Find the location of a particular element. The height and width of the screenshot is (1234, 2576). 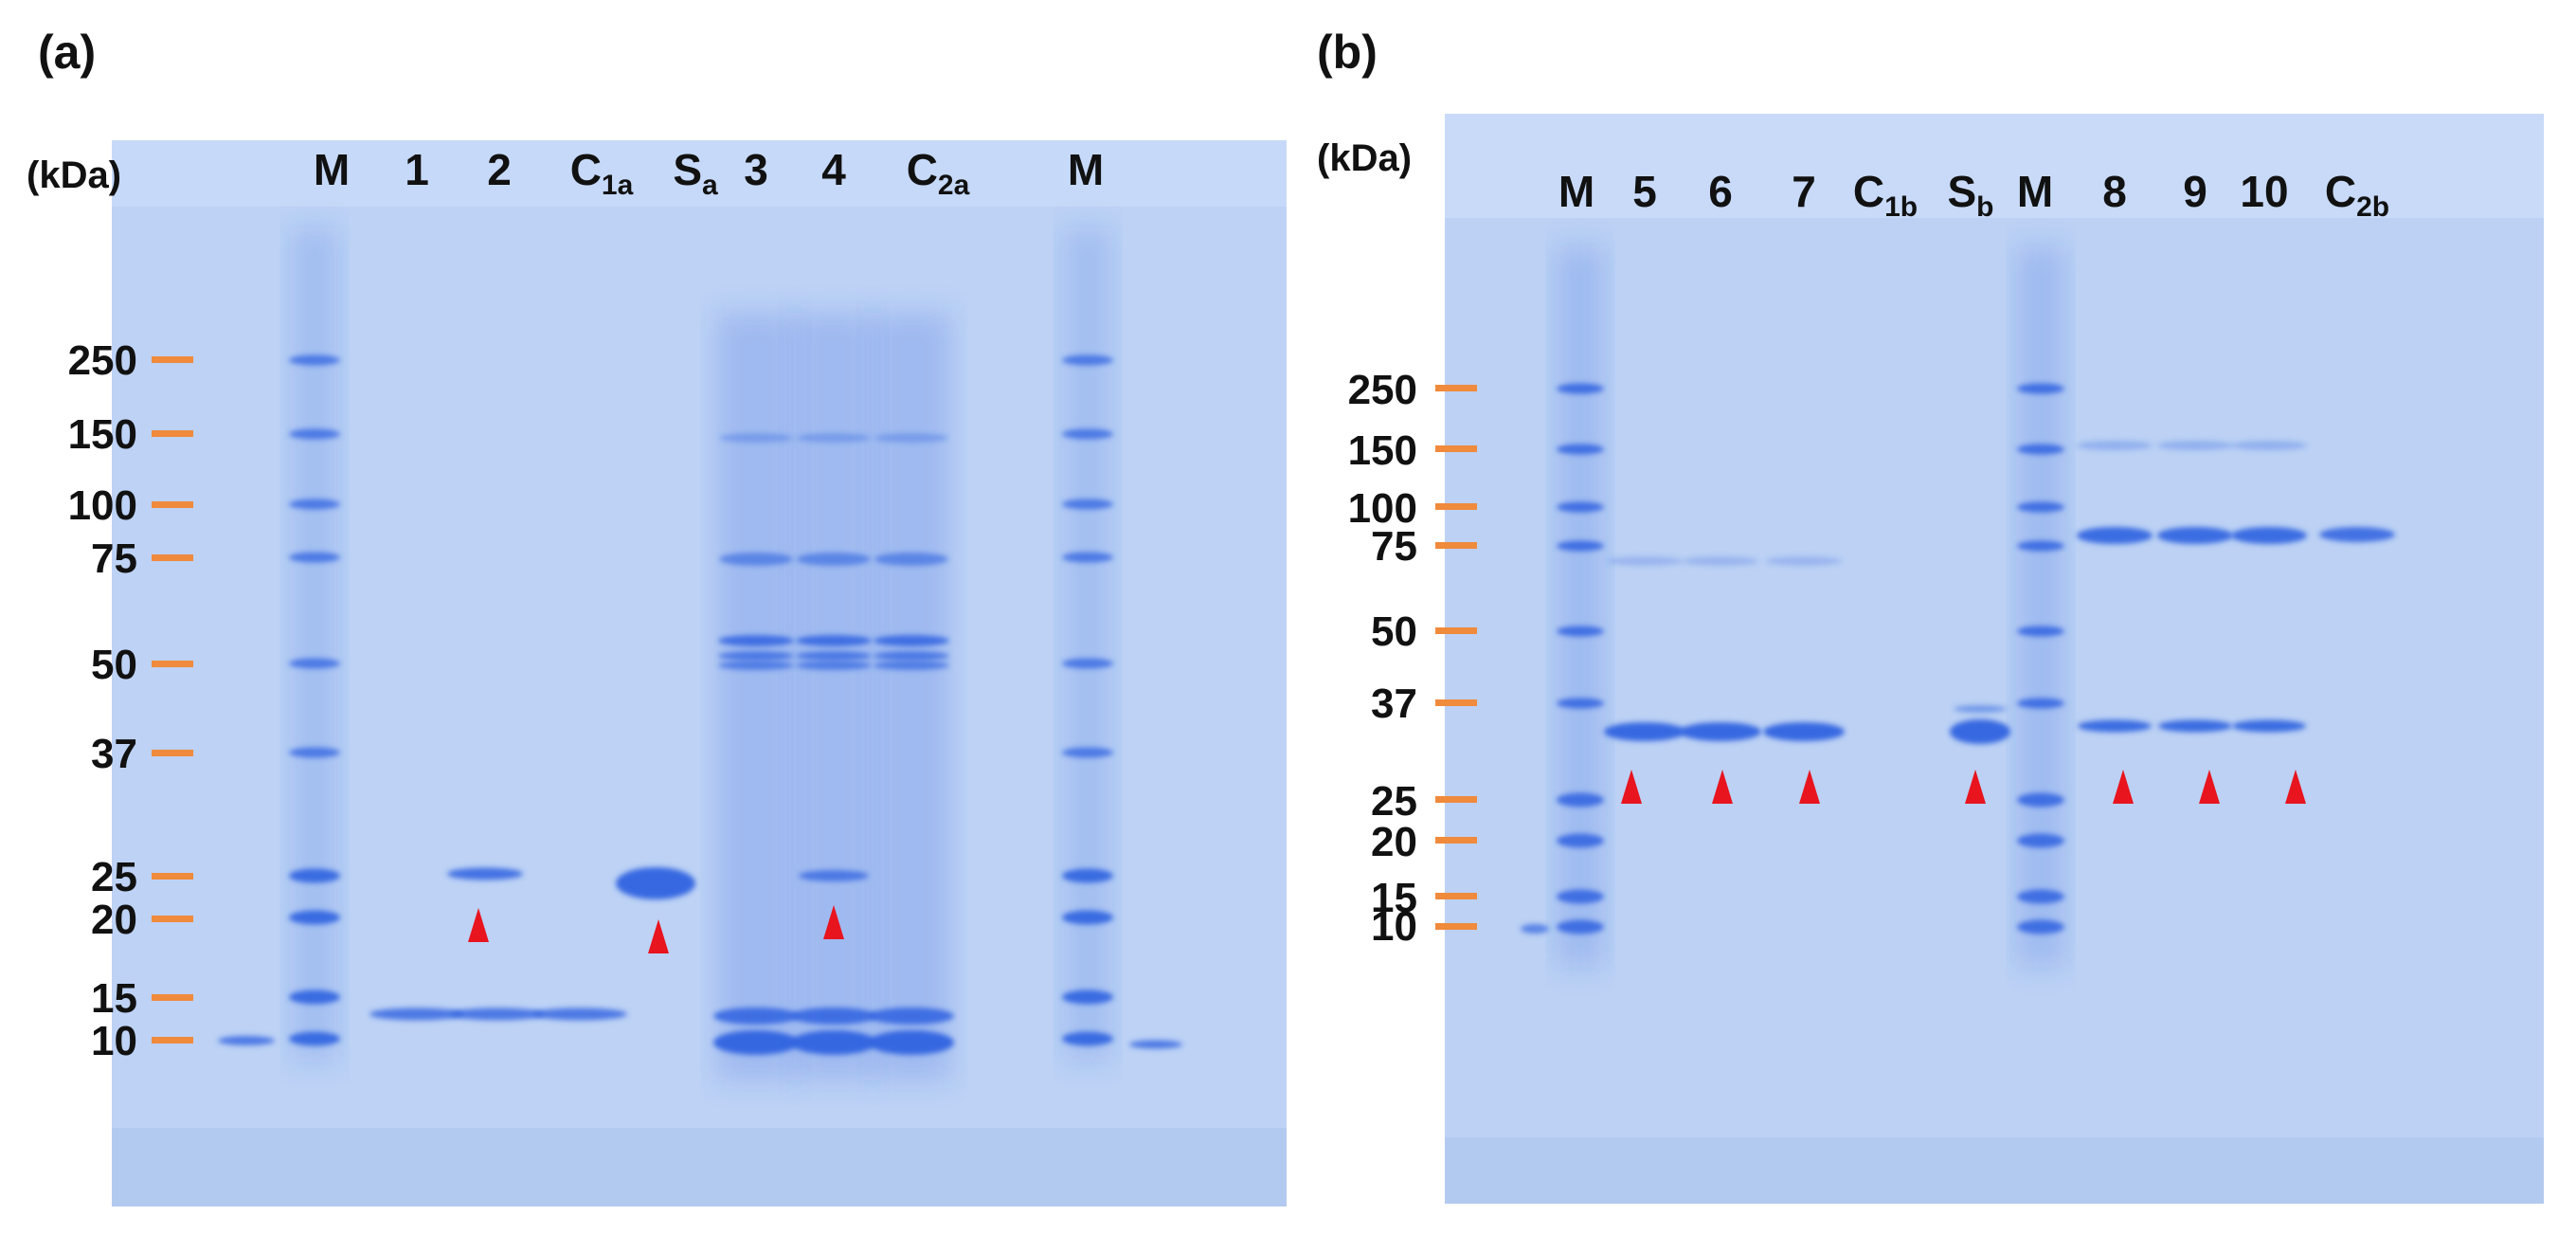

mw-label-b-25: 25 is located at coordinates (1394, 801).